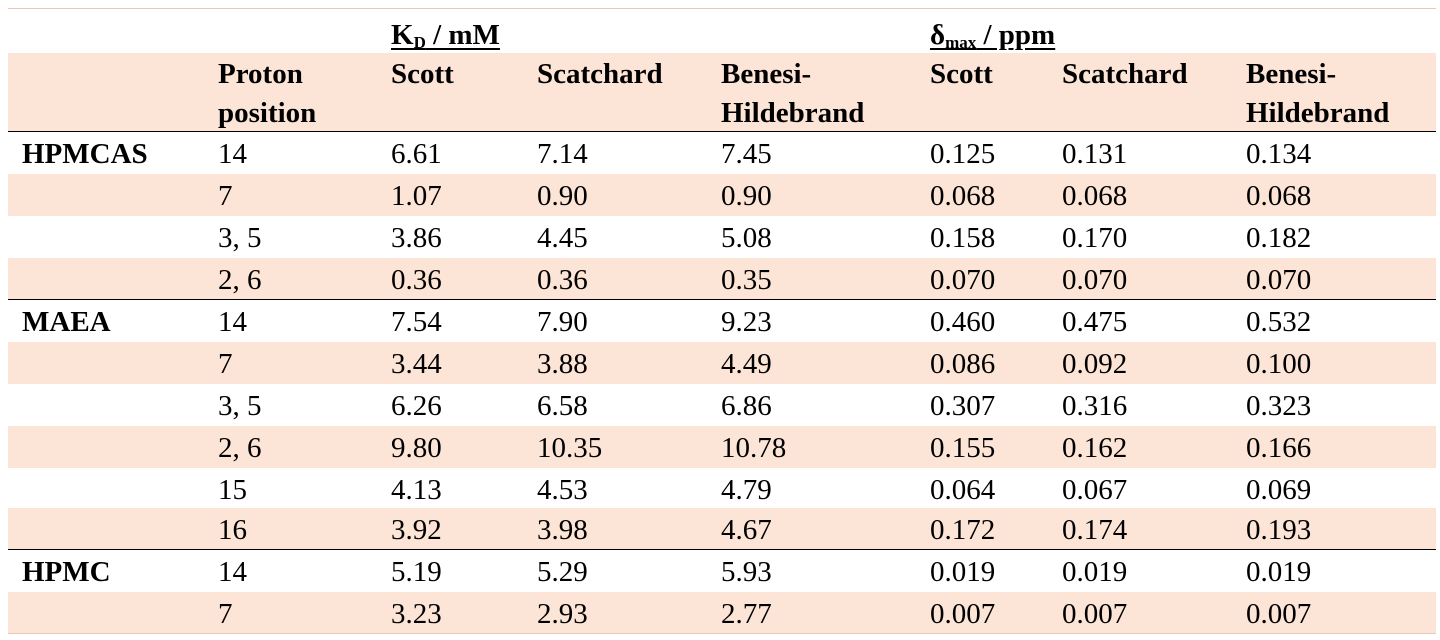 The image size is (1440, 640). I want to click on value-cell: 6.86, so click(746, 406).